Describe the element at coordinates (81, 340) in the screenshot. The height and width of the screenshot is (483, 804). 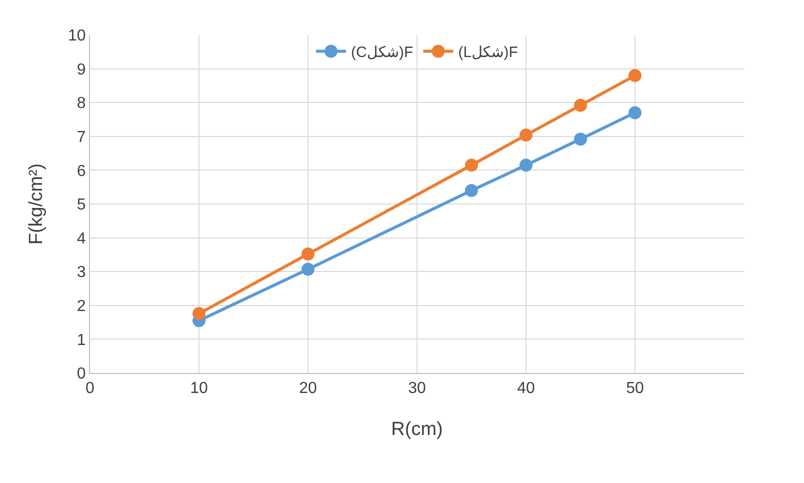
I see `y-tick-label: 1` at that location.